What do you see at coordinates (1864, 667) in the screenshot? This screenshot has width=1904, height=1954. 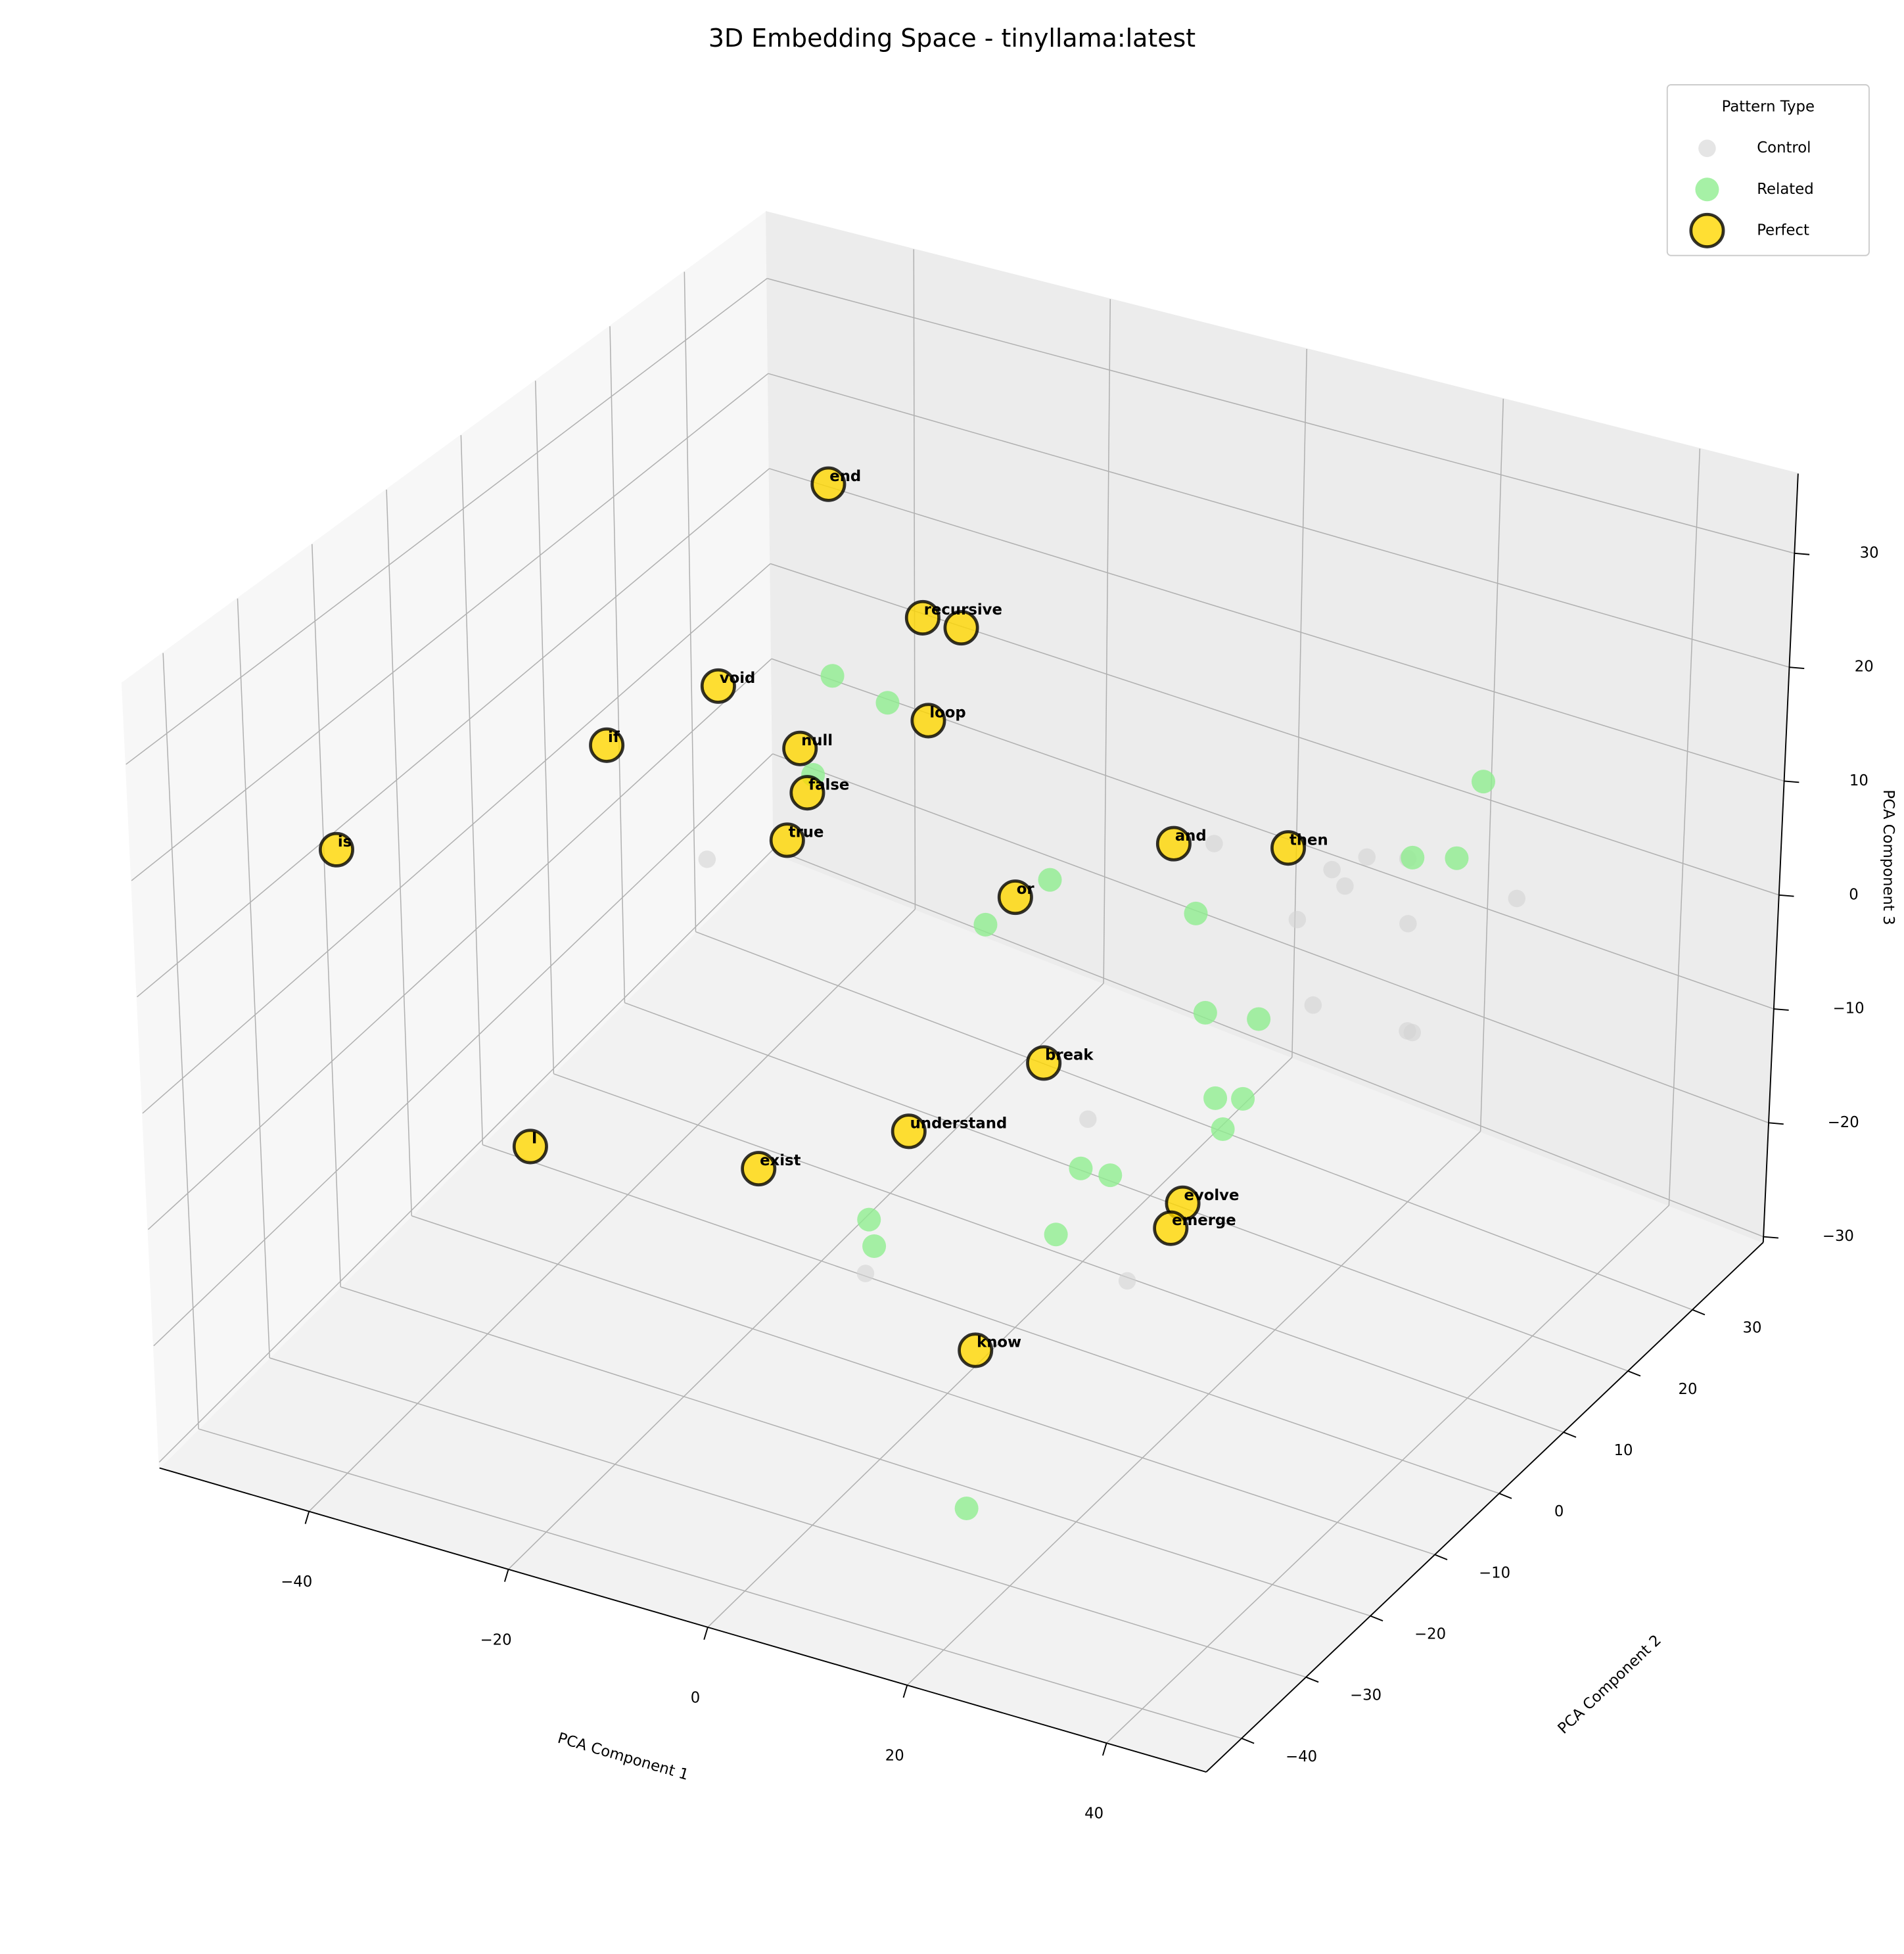 I see `z-tick-label: 20` at bounding box center [1864, 667].